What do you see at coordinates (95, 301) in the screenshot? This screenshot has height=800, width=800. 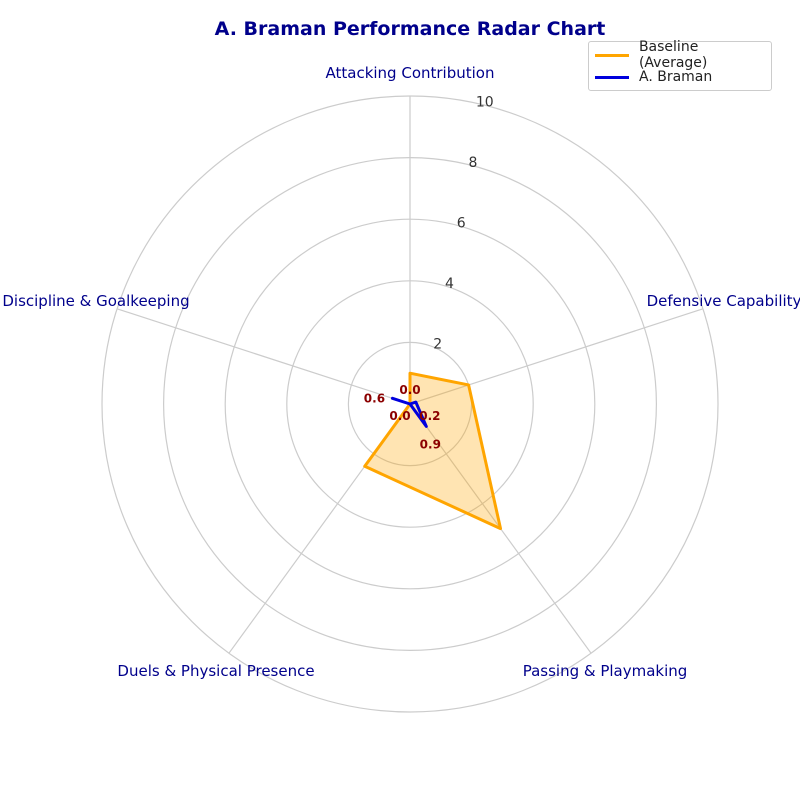 I see `category-label: Discipline & Goalkeeping` at bounding box center [95, 301].